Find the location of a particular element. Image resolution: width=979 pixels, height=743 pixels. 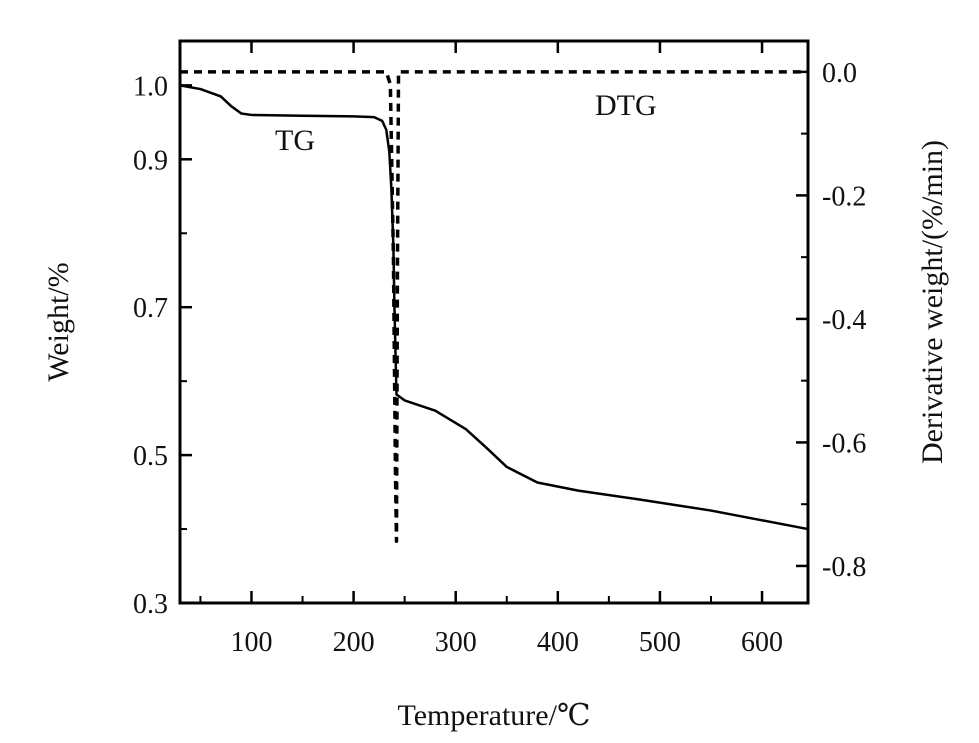

y-right-tick-label: -0.8 is located at coordinates (844, 567).